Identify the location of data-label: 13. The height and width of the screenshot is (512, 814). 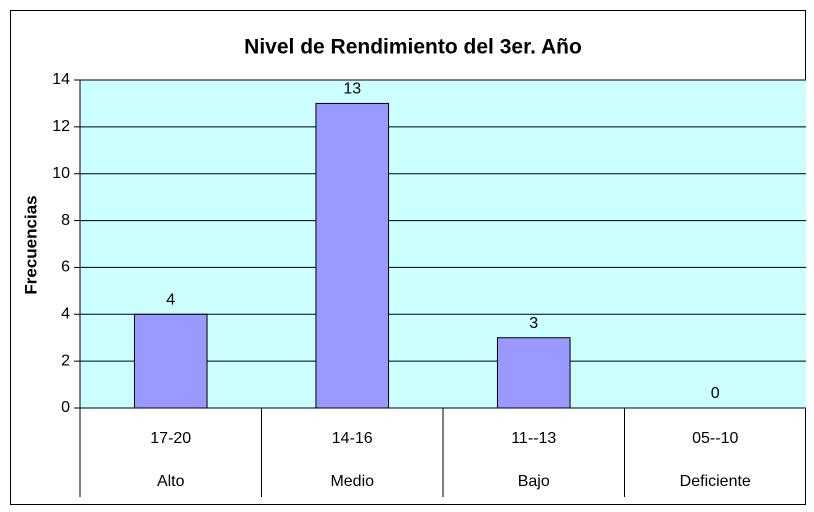
(352, 89).